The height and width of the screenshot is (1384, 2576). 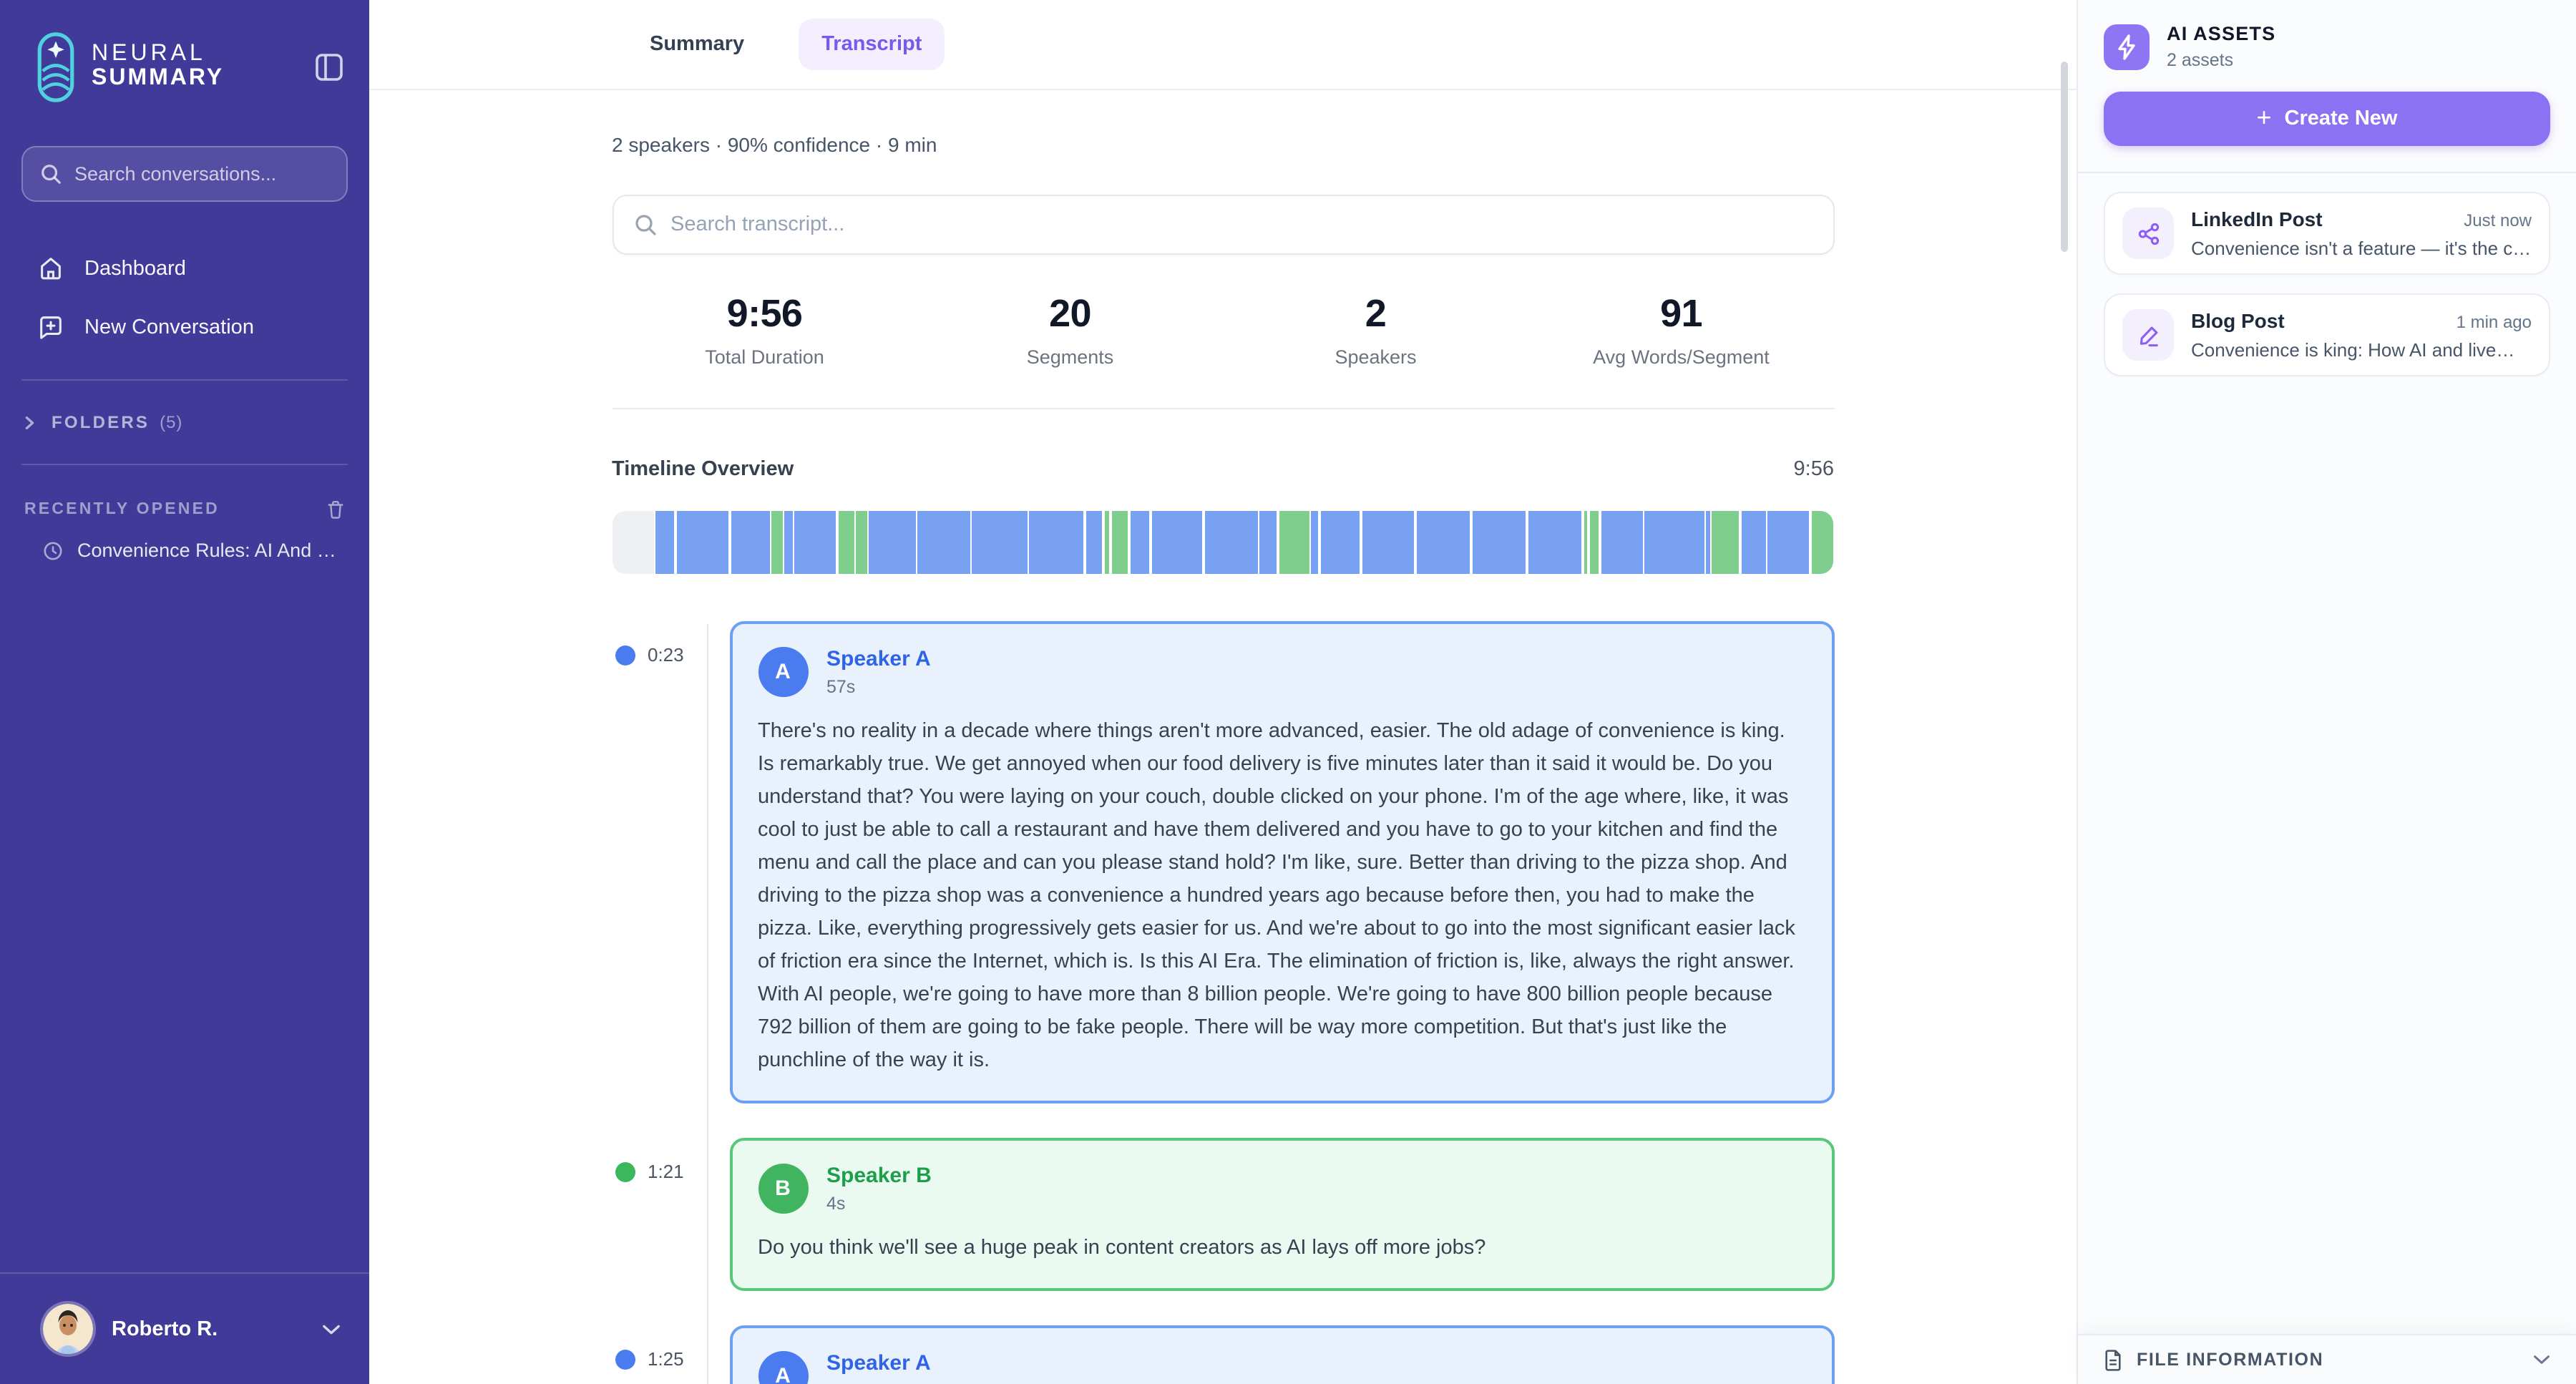 I want to click on asset-title: LinkedIn Post, so click(x=2257, y=219).